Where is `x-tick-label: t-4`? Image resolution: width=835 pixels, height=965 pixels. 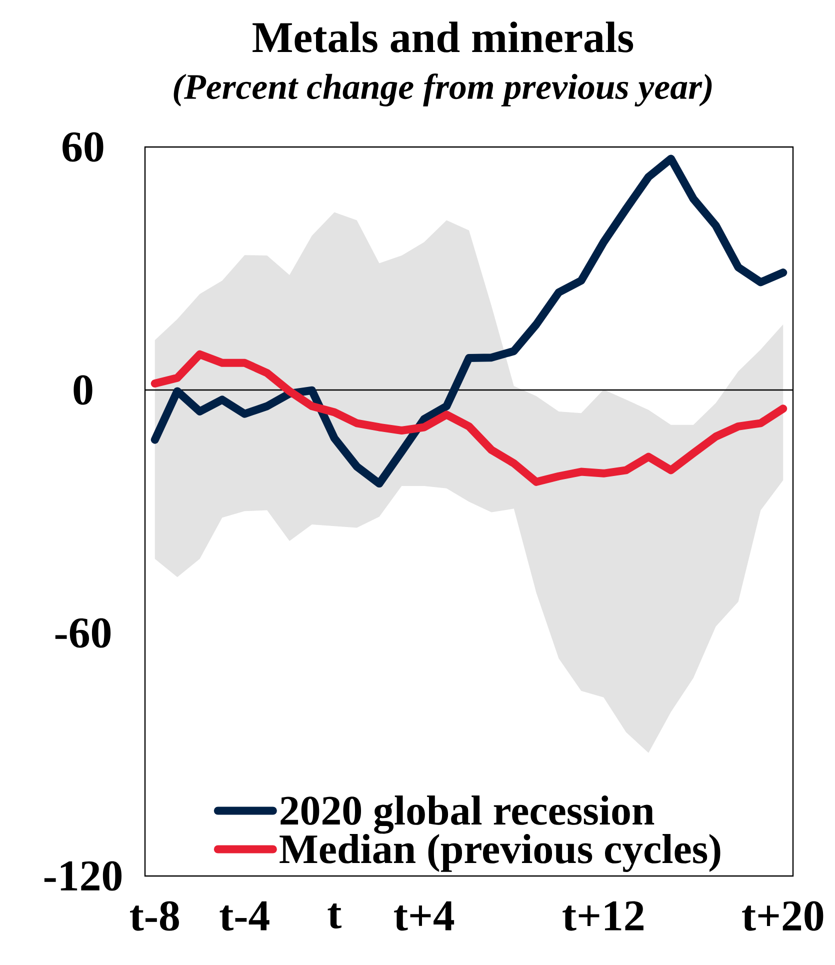
x-tick-label: t-4 is located at coordinates (245, 916).